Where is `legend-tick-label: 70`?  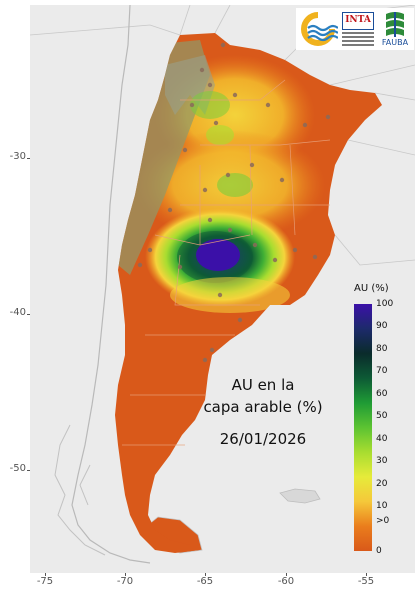
legend-tick-label: 70 is located at coordinates (382, 371).